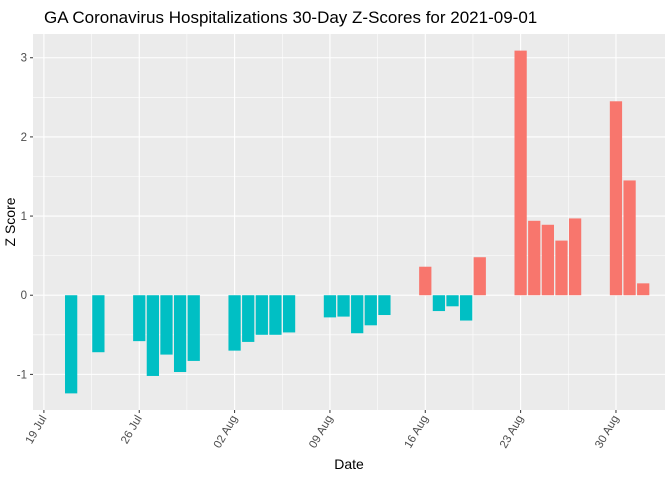 The image size is (672, 480). What do you see at coordinates (132, 430) in the screenshot?
I see `x-tick-label: 26 Jul` at bounding box center [132, 430].